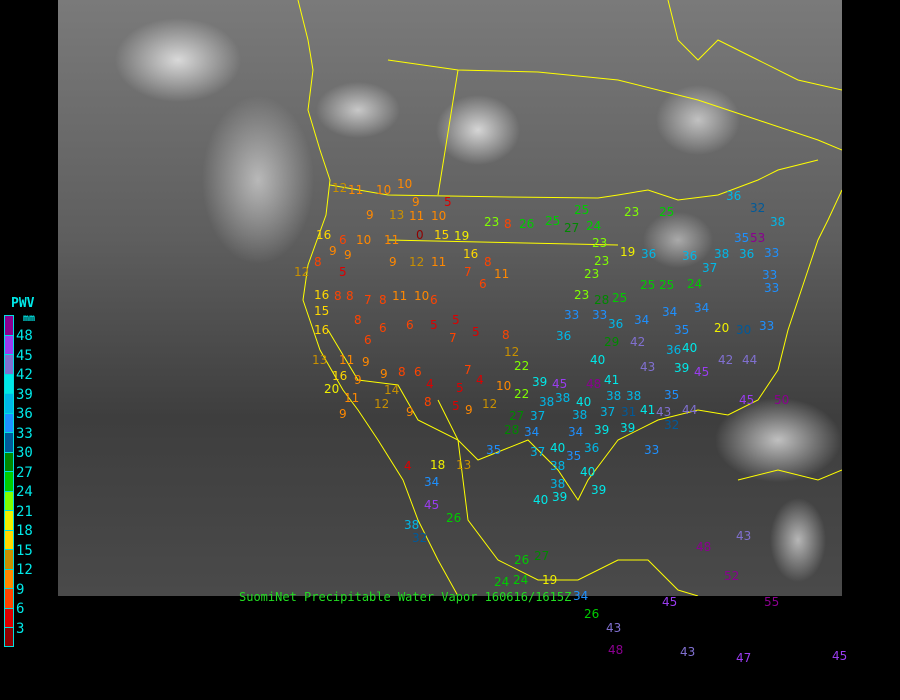 The height and width of the screenshot is (700, 900). Describe the element at coordinates (20, 628) in the screenshot. I see `legend-tick: 3` at that location.